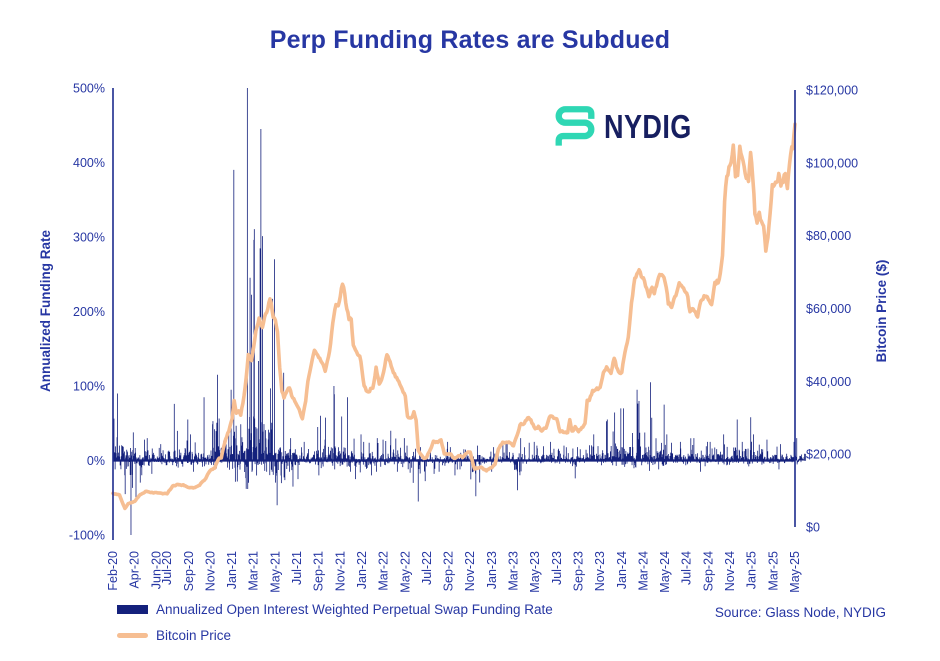 This screenshot has height=661, width=940. I want to click on x-axis-tick-label: Sep-23, so click(578, 571).